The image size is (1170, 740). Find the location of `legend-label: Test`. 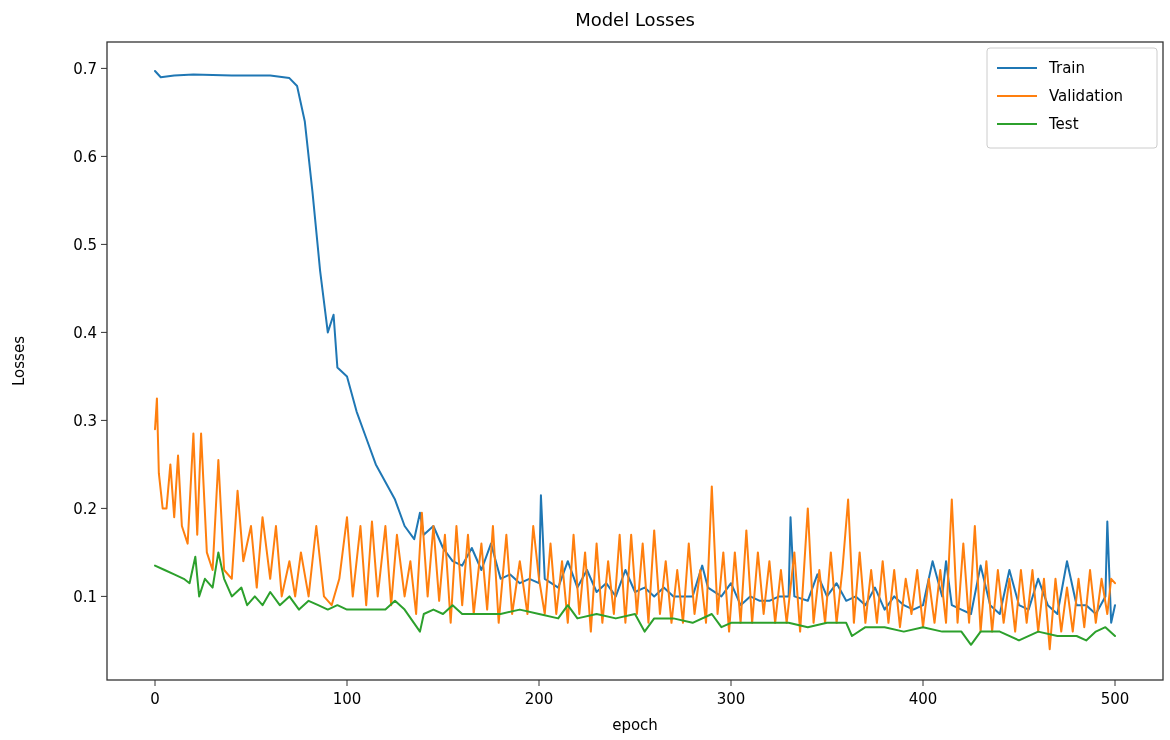

legend-label: Test is located at coordinates (1063, 124).